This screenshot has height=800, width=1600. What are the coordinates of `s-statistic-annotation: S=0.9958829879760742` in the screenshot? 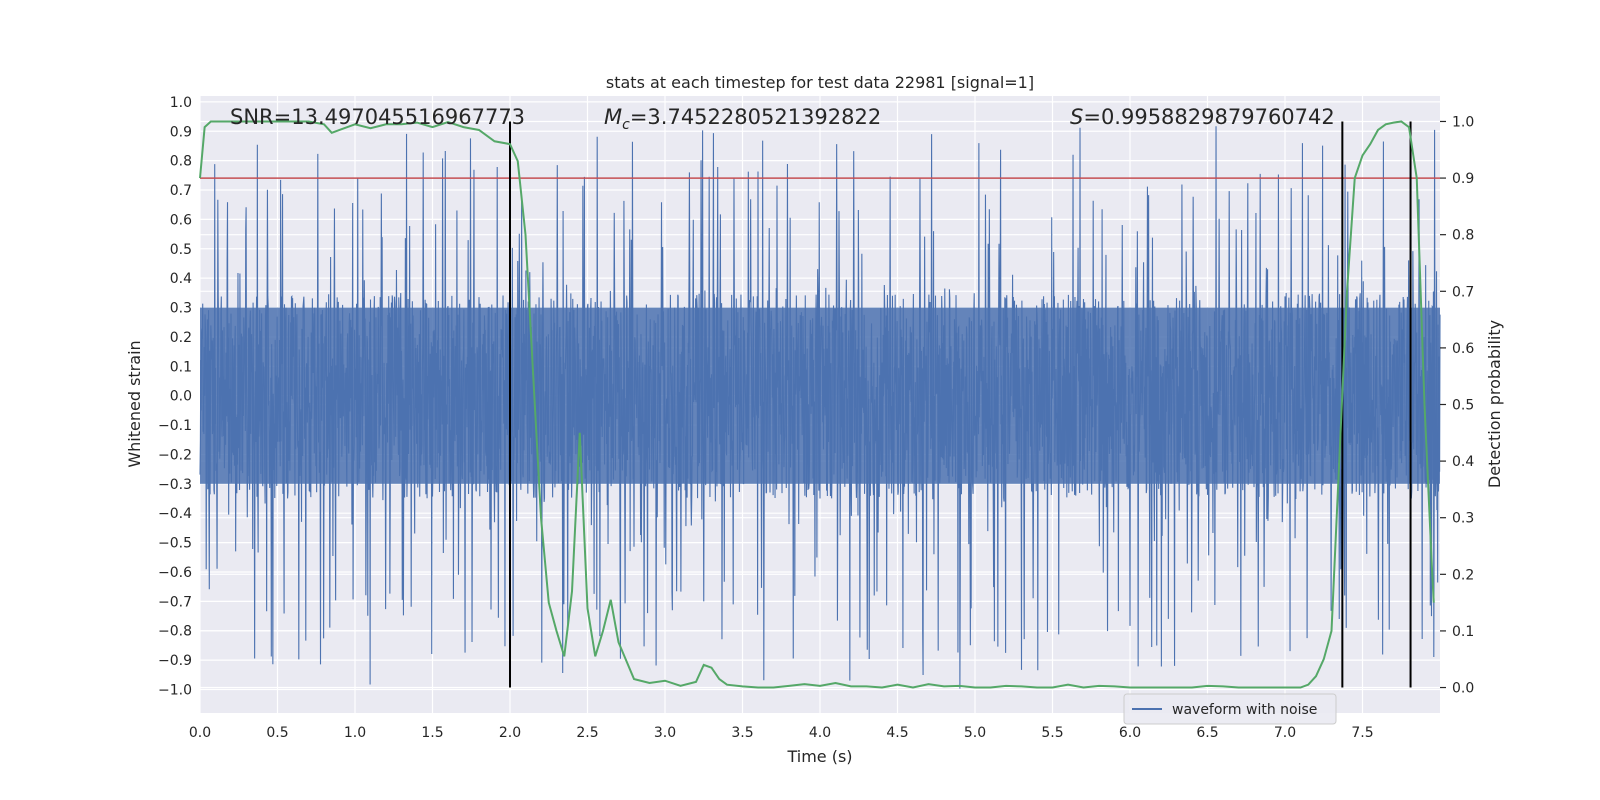 It's located at (1202, 117).